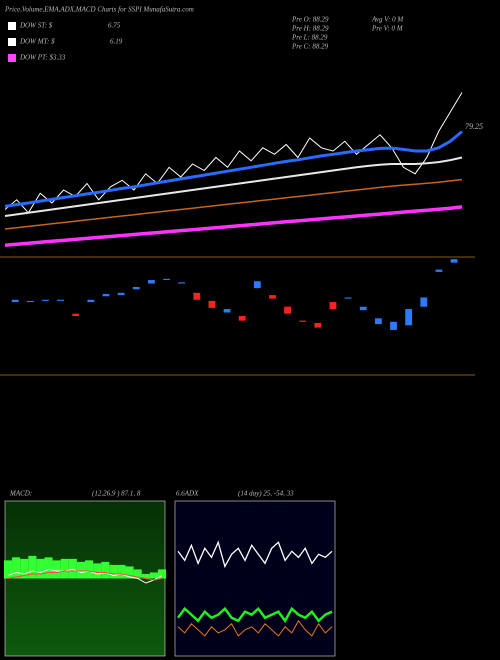  What do you see at coordinates (387, 20) in the screenshot?
I see `stat: Avg V: 0 M` at bounding box center [387, 20].